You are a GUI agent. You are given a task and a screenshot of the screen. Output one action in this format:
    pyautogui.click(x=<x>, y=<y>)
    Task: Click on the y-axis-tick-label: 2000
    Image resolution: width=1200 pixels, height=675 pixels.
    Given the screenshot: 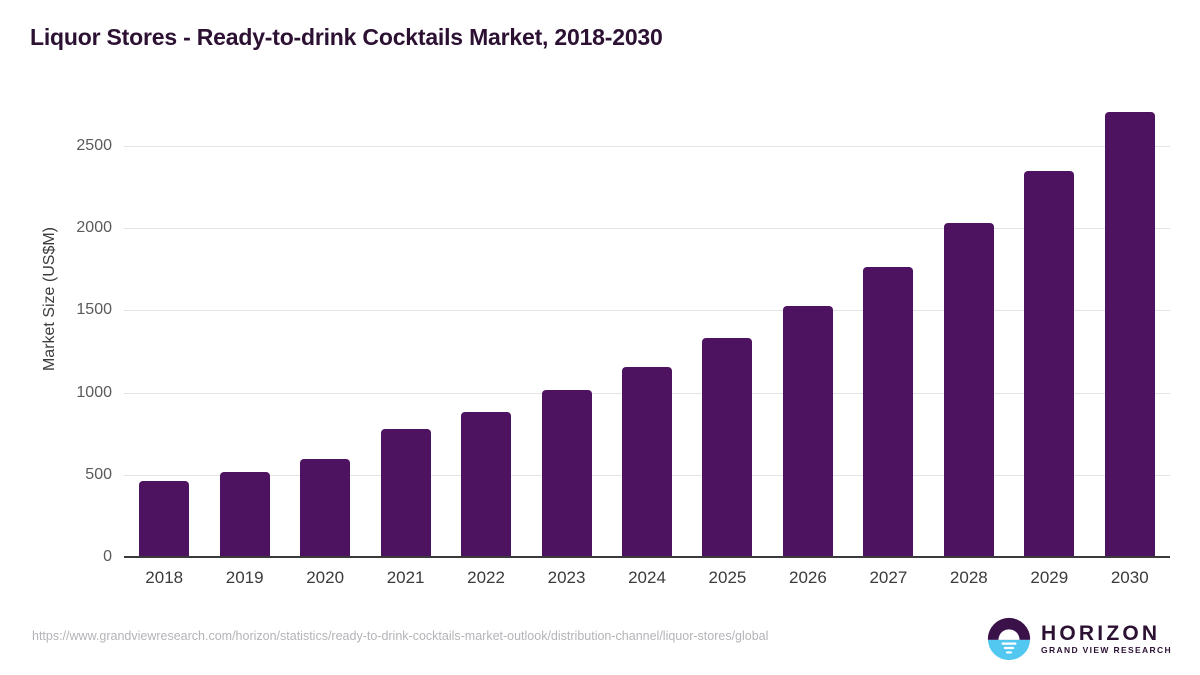 What is the action you would take?
    pyautogui.click(x=94, y=228)
    